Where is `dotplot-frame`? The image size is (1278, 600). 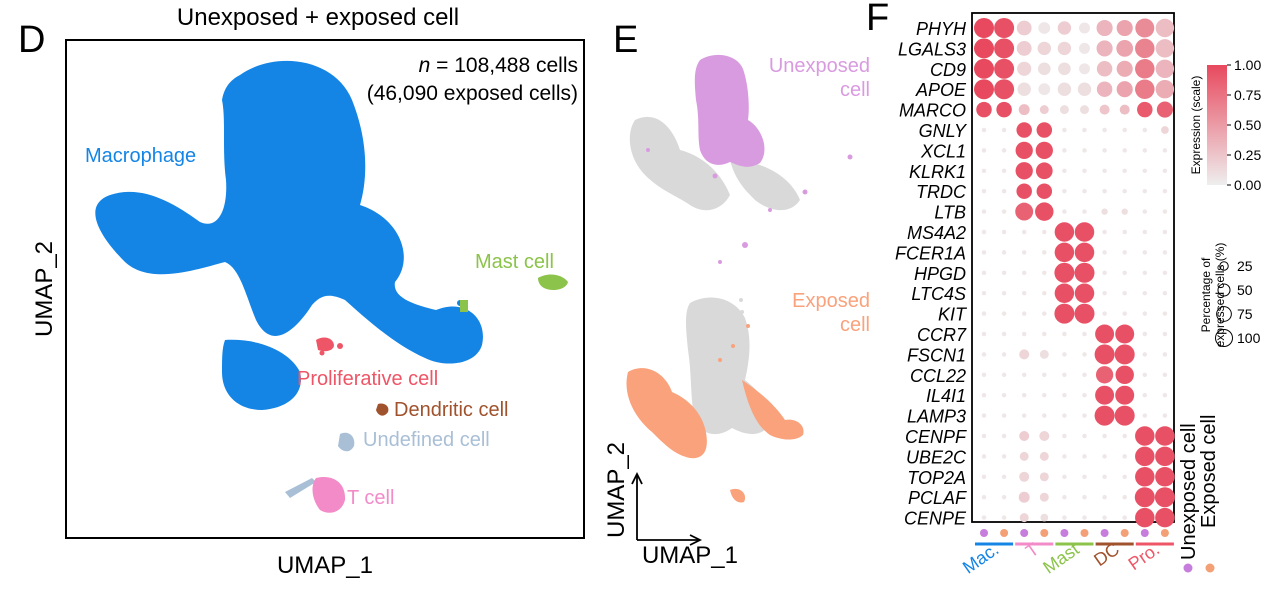
dotplot-frame is located at coordinates (1073, 267).